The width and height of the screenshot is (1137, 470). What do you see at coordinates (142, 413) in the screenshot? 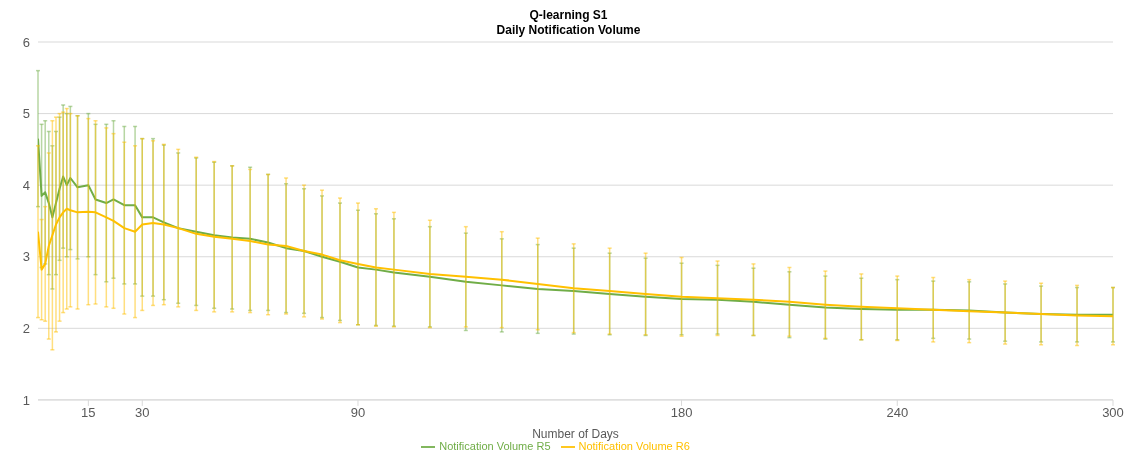
I see `x-tick-label: 30` at bounding box center [142, 413].